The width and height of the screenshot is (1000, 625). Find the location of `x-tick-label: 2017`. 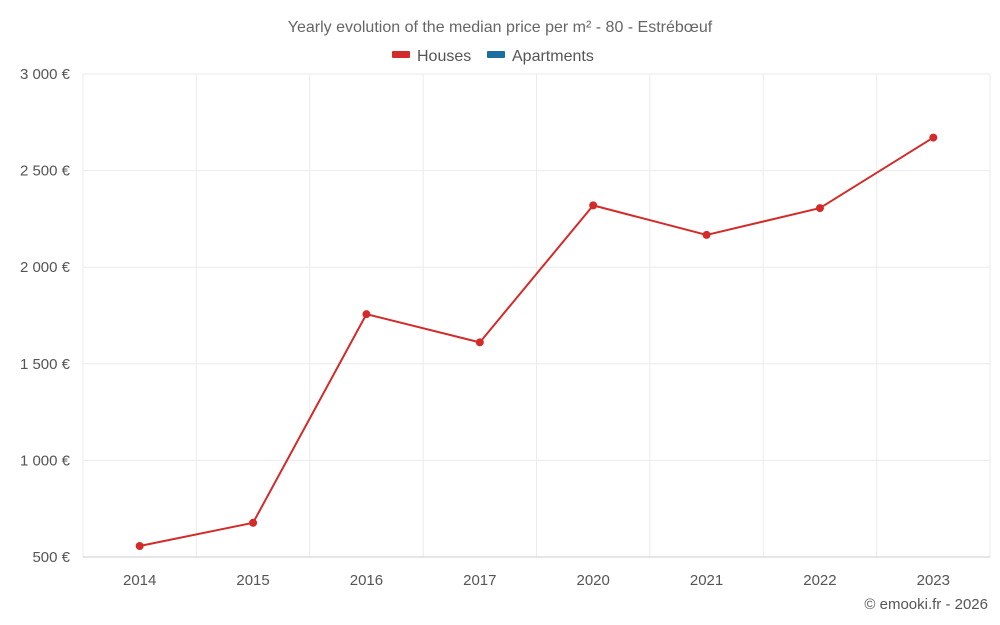

x-tick-label: 2017 is located at coordinates (479, 580).